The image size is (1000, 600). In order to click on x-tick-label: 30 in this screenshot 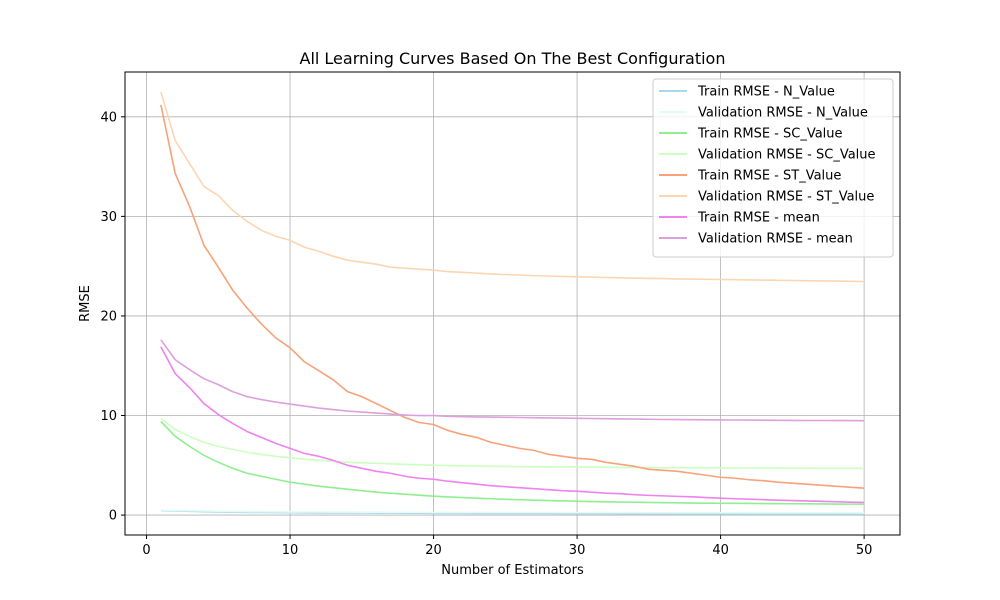, I will do `click(577, 550)`.